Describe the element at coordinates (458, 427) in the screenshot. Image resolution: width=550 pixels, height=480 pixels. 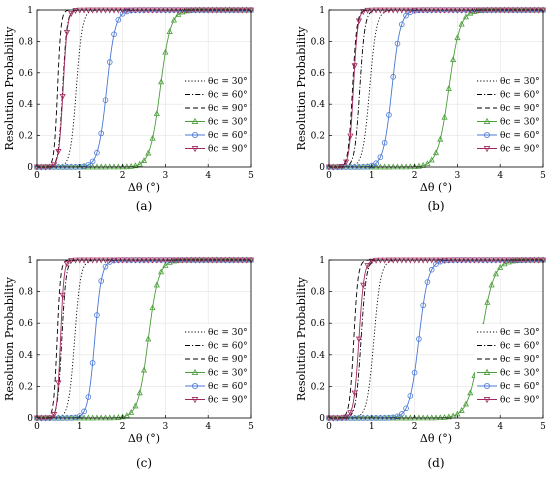
I see `x-tick-label: 3` at that location.